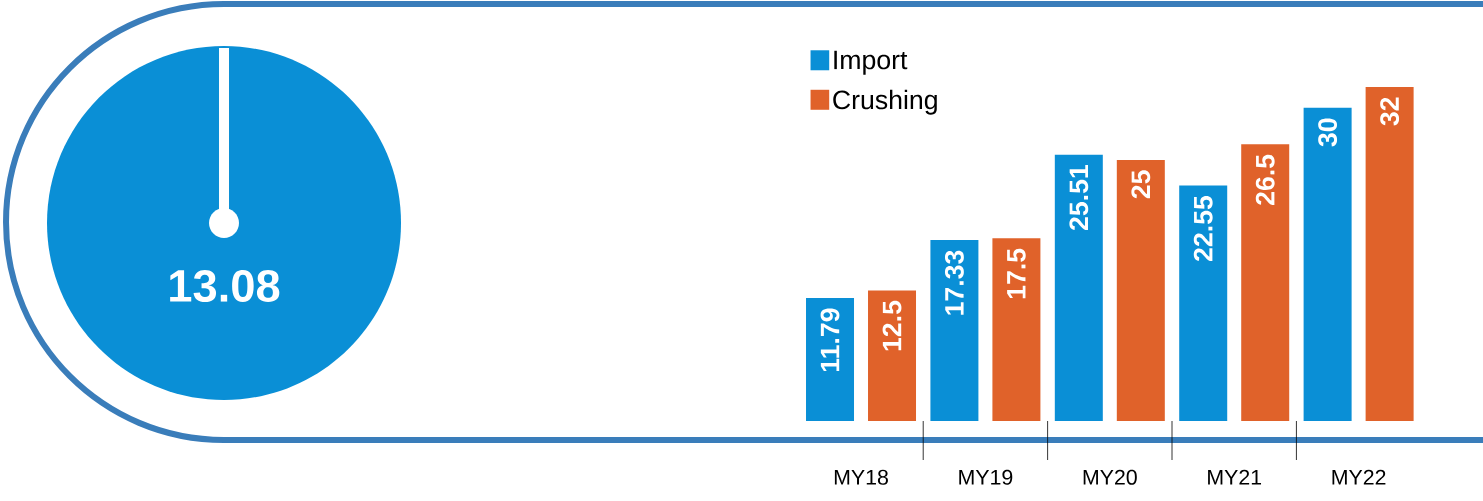  Describe the element at coordinates (1359, 477) in the screenshot. I see `x-tick-label: MY22` at that location.